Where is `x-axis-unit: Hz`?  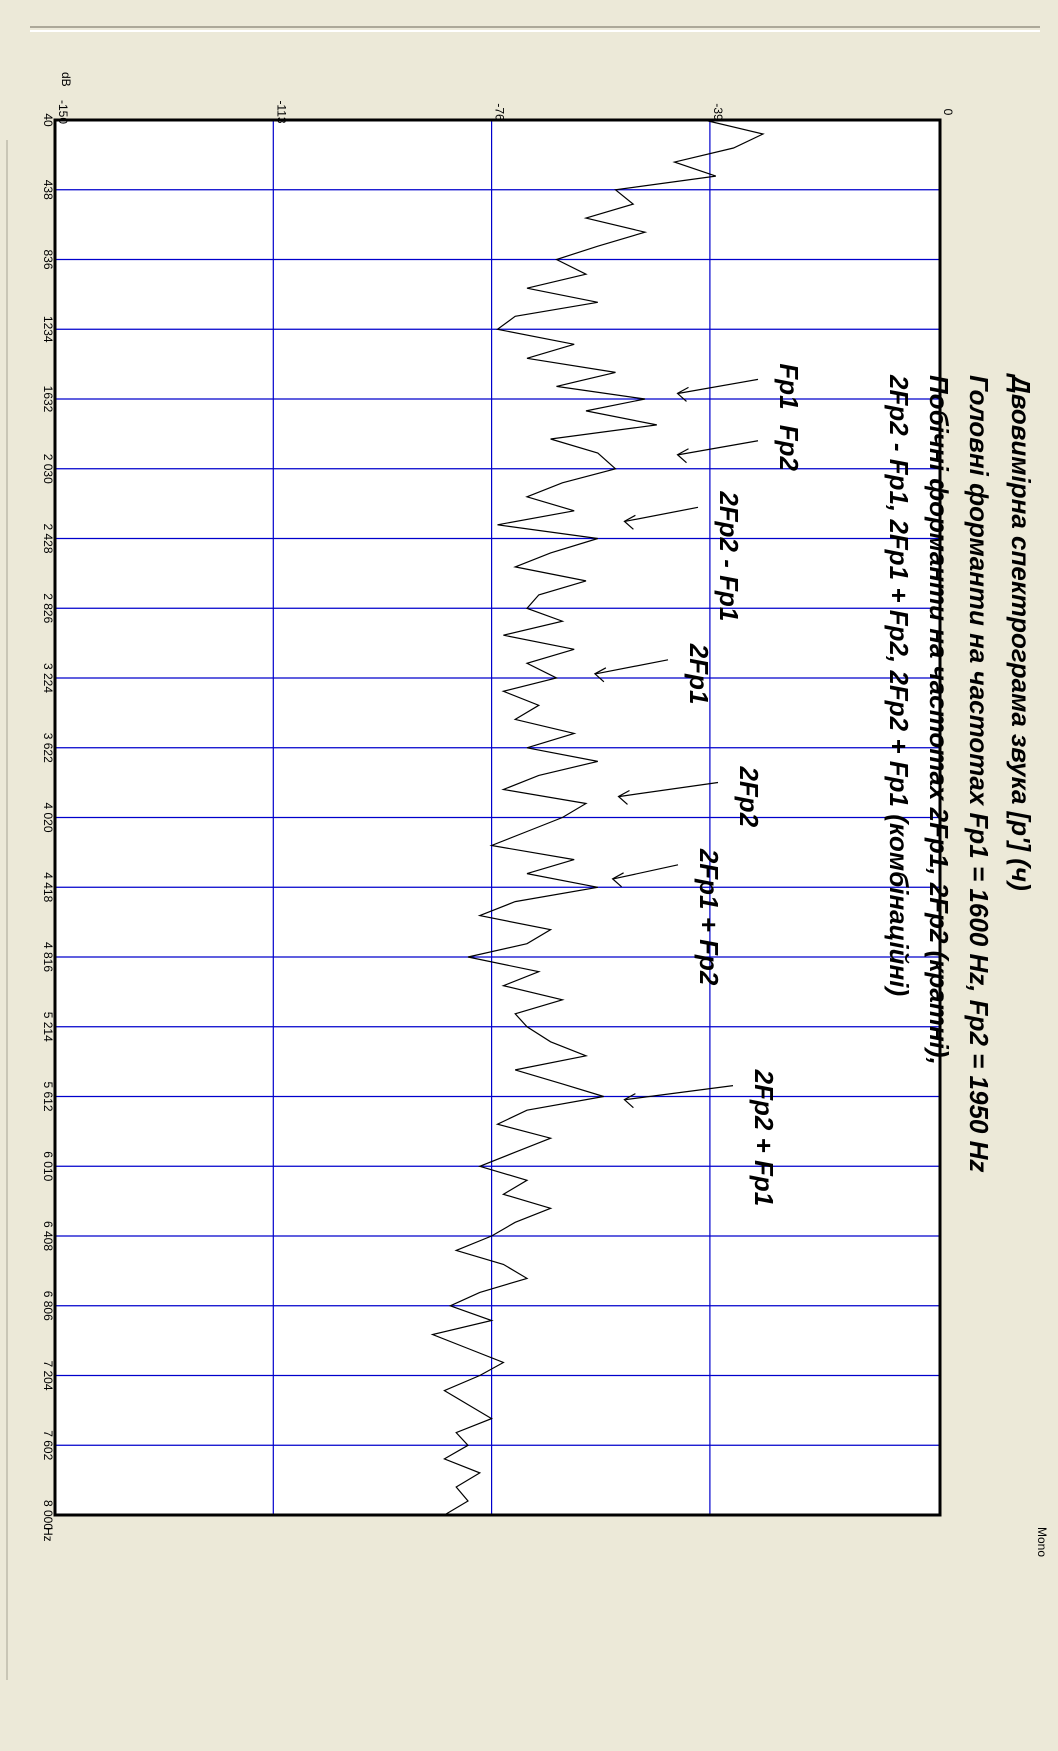
x-axis-unit: Hz is located at coordinates (48, 1534).